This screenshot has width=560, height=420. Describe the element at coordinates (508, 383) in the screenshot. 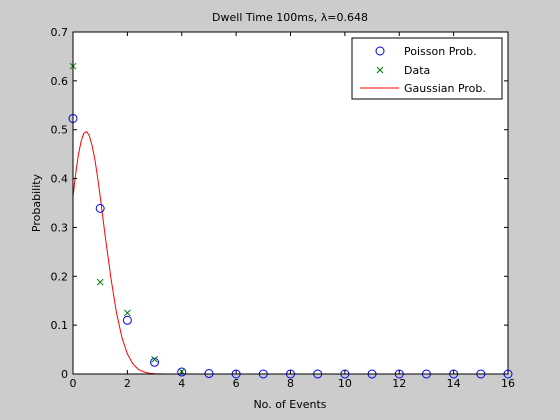

I see `x-tick-label: 16` at that location.